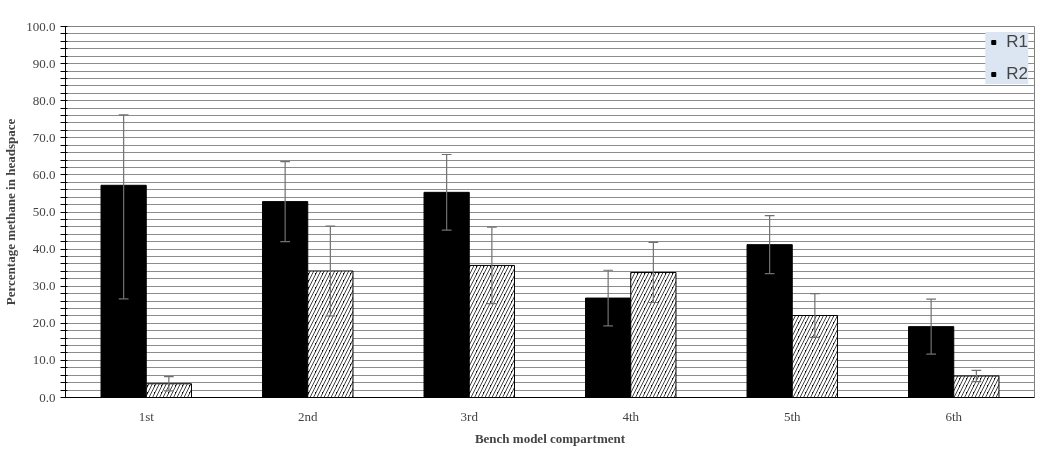 The height and width of the screenshot is (452, 1054). What do you see at coordinates (44, 360) in the screenshot?
I see `y-tick-label: 10.0` at bounding box center [44, 360].